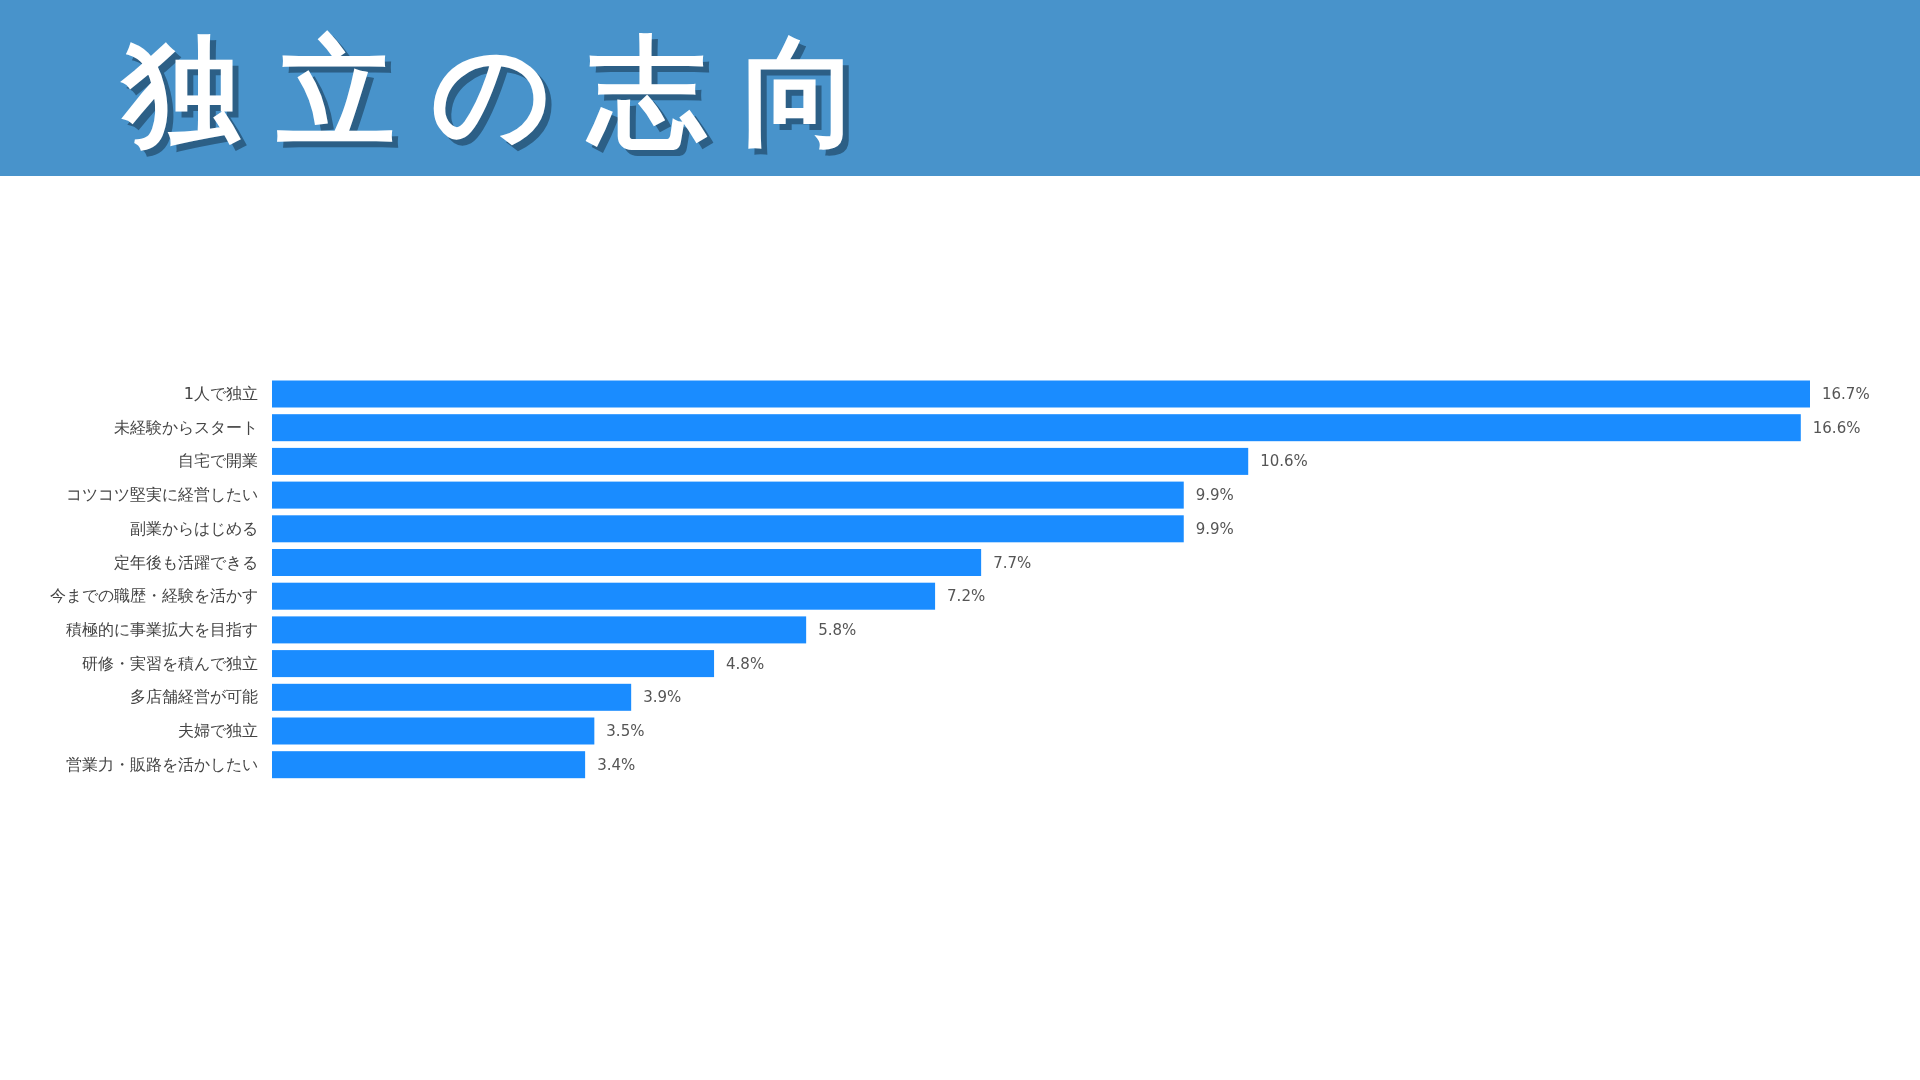 The image size is (1920, 1080). Describe the element at coordinates (162, 764) in the screenshot. I see `y-tick-label: 営業力・販路を活かしたい` at that location.